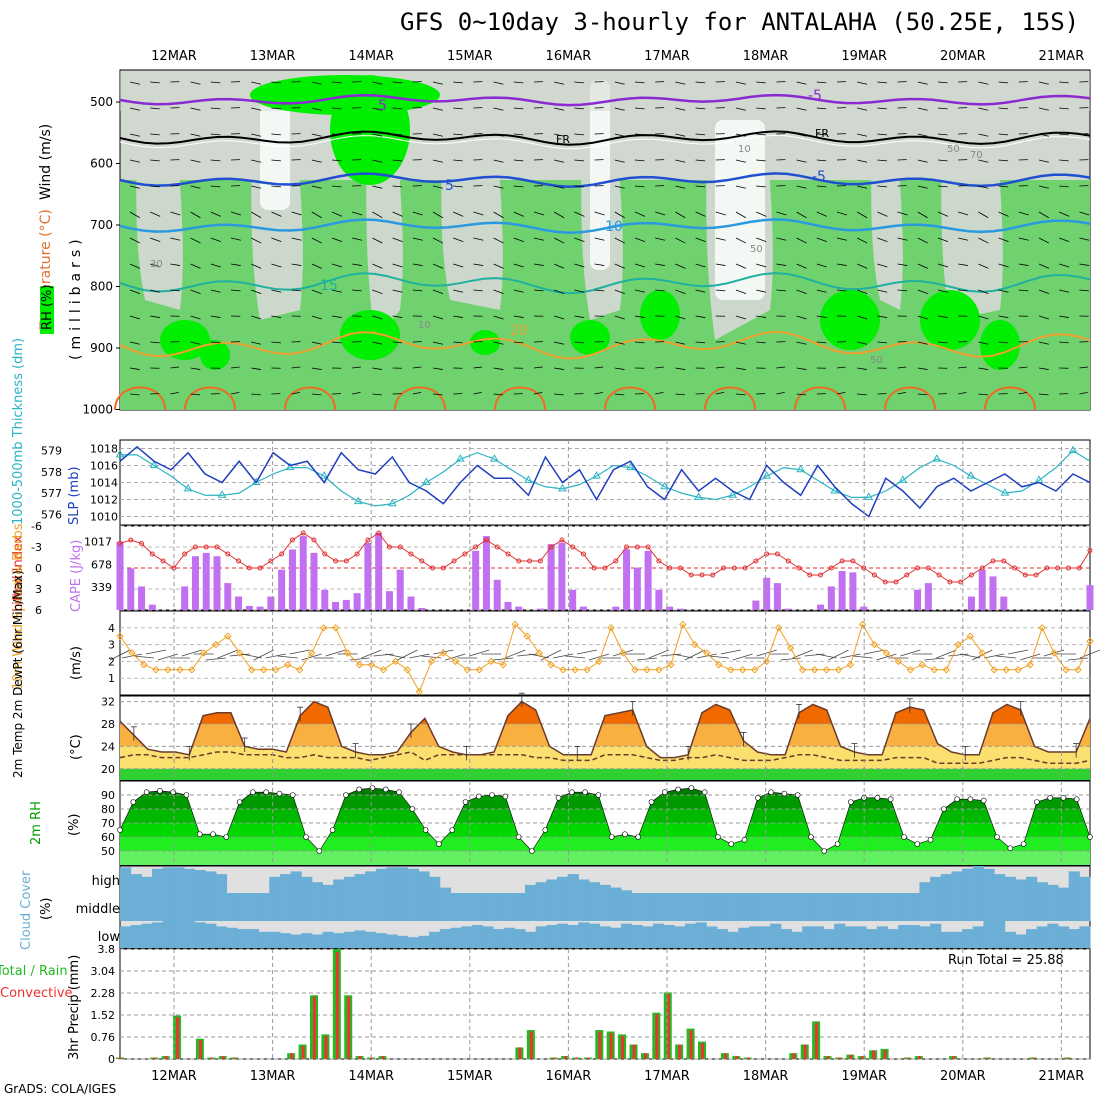 The width and height of the screenshot is (1100, 1100). What do you see at coordinates (98, 542) in the screenshot?
I see `cape-tick: 1017` at bounding box center [98, 542].